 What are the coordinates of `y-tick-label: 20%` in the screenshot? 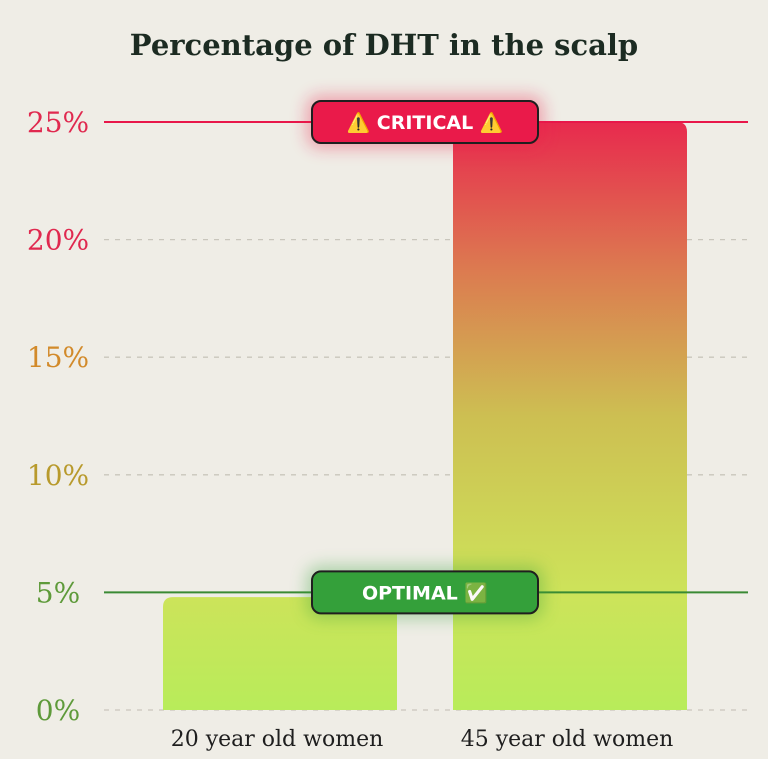 It's located at (58, 240).